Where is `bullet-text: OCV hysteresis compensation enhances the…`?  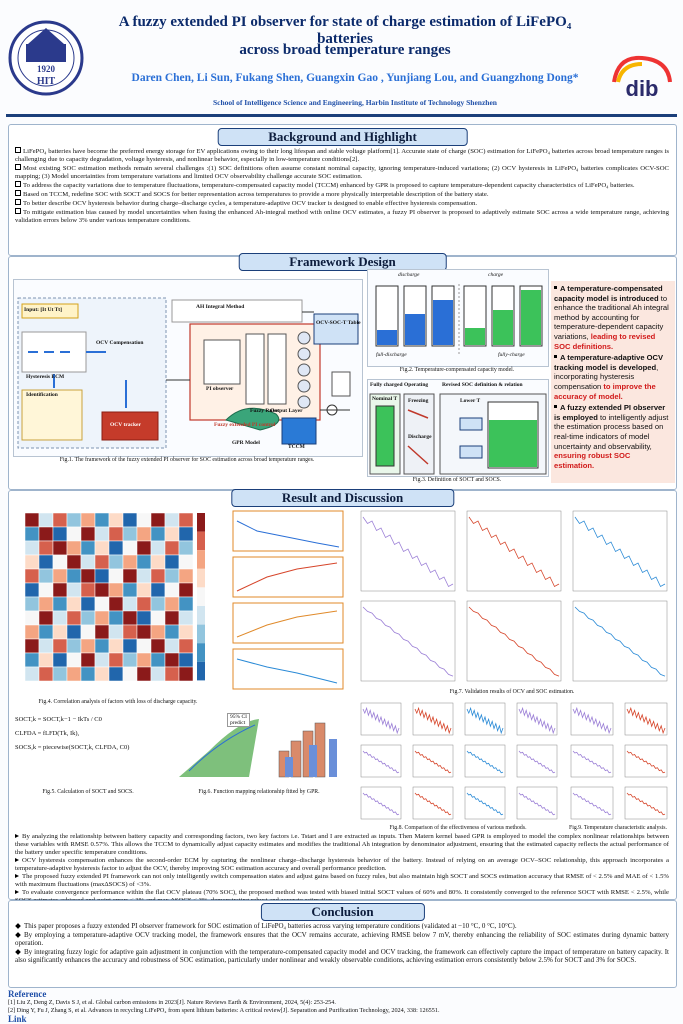
bullet-text: OCV hysteresis compensation enhances the… is located at coordinates (342, 864).